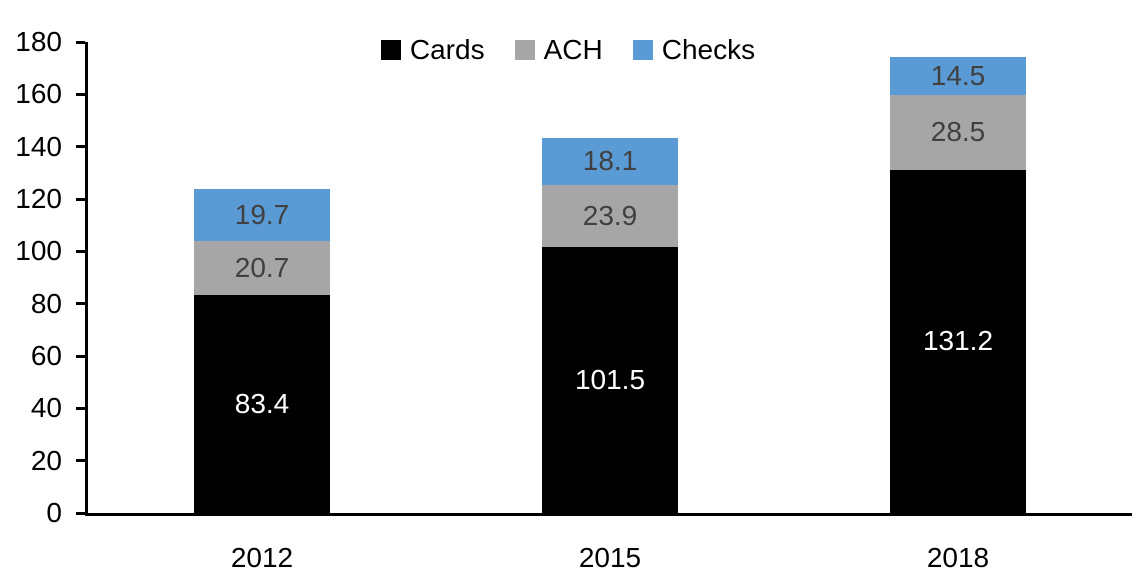 Image resolution: width=1136 pixels, height=588 pixels. I want to click on bar-segment-ach-2015: 23.9, so click(610, 216).